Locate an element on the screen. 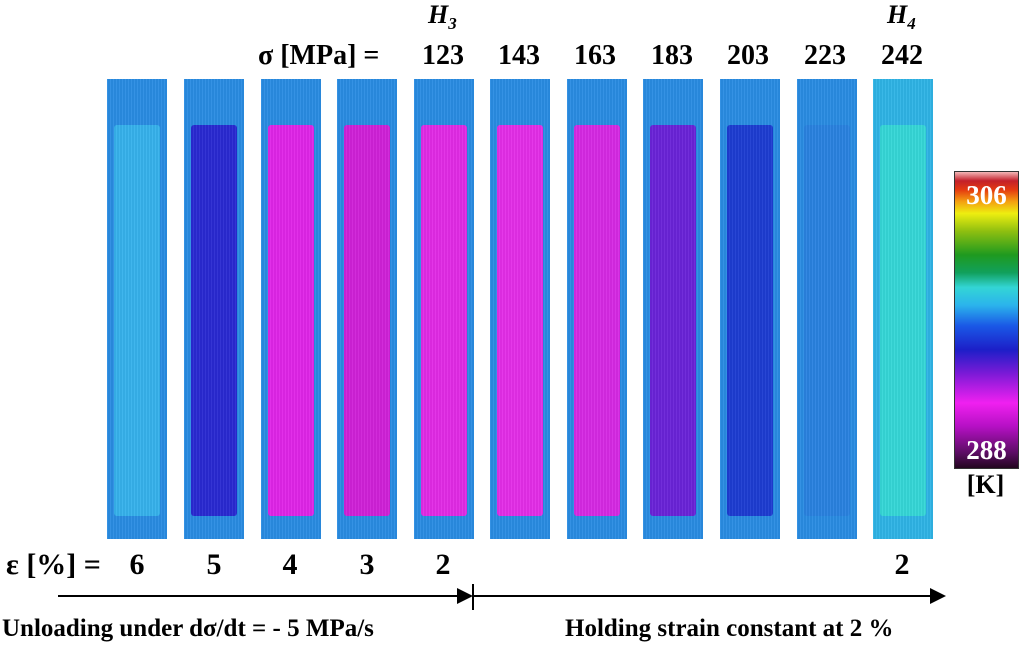 Image resolution: width=1024 pixels, height=650 pixels. strain-value: 6 is located at coordinates (137, 564).